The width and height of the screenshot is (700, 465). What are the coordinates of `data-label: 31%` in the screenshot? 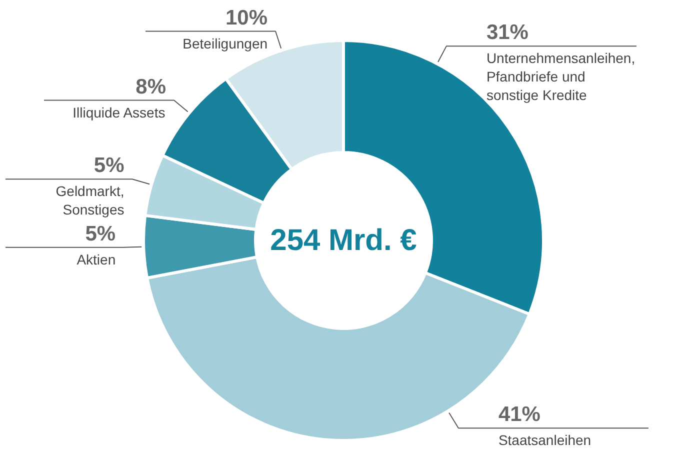 It's located at (507, 32).